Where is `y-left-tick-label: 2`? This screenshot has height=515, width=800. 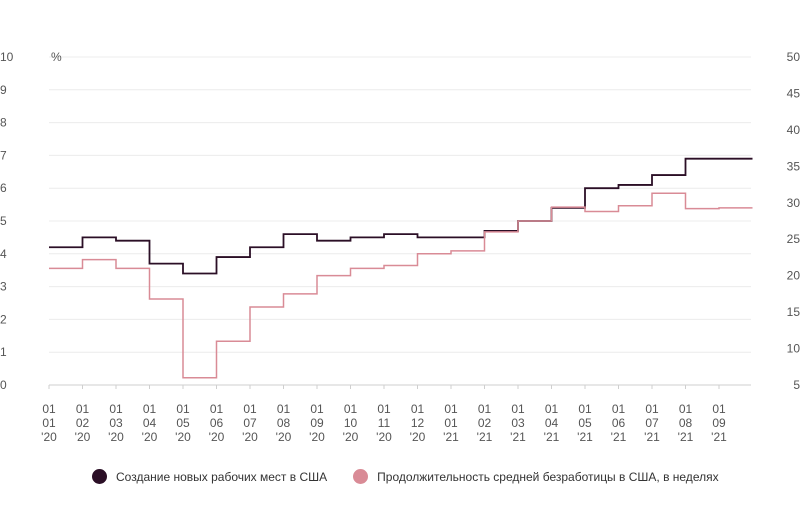
y-left-tick-label: 2 is located at coordinates (3, 319).